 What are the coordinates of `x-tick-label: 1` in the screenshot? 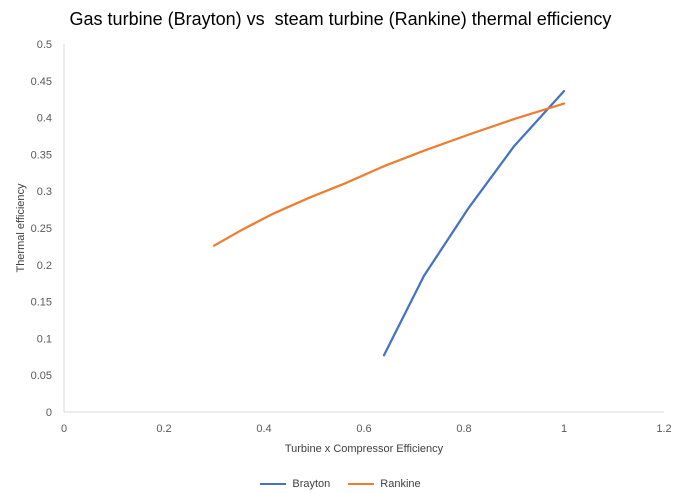 It's located at (564, 429).